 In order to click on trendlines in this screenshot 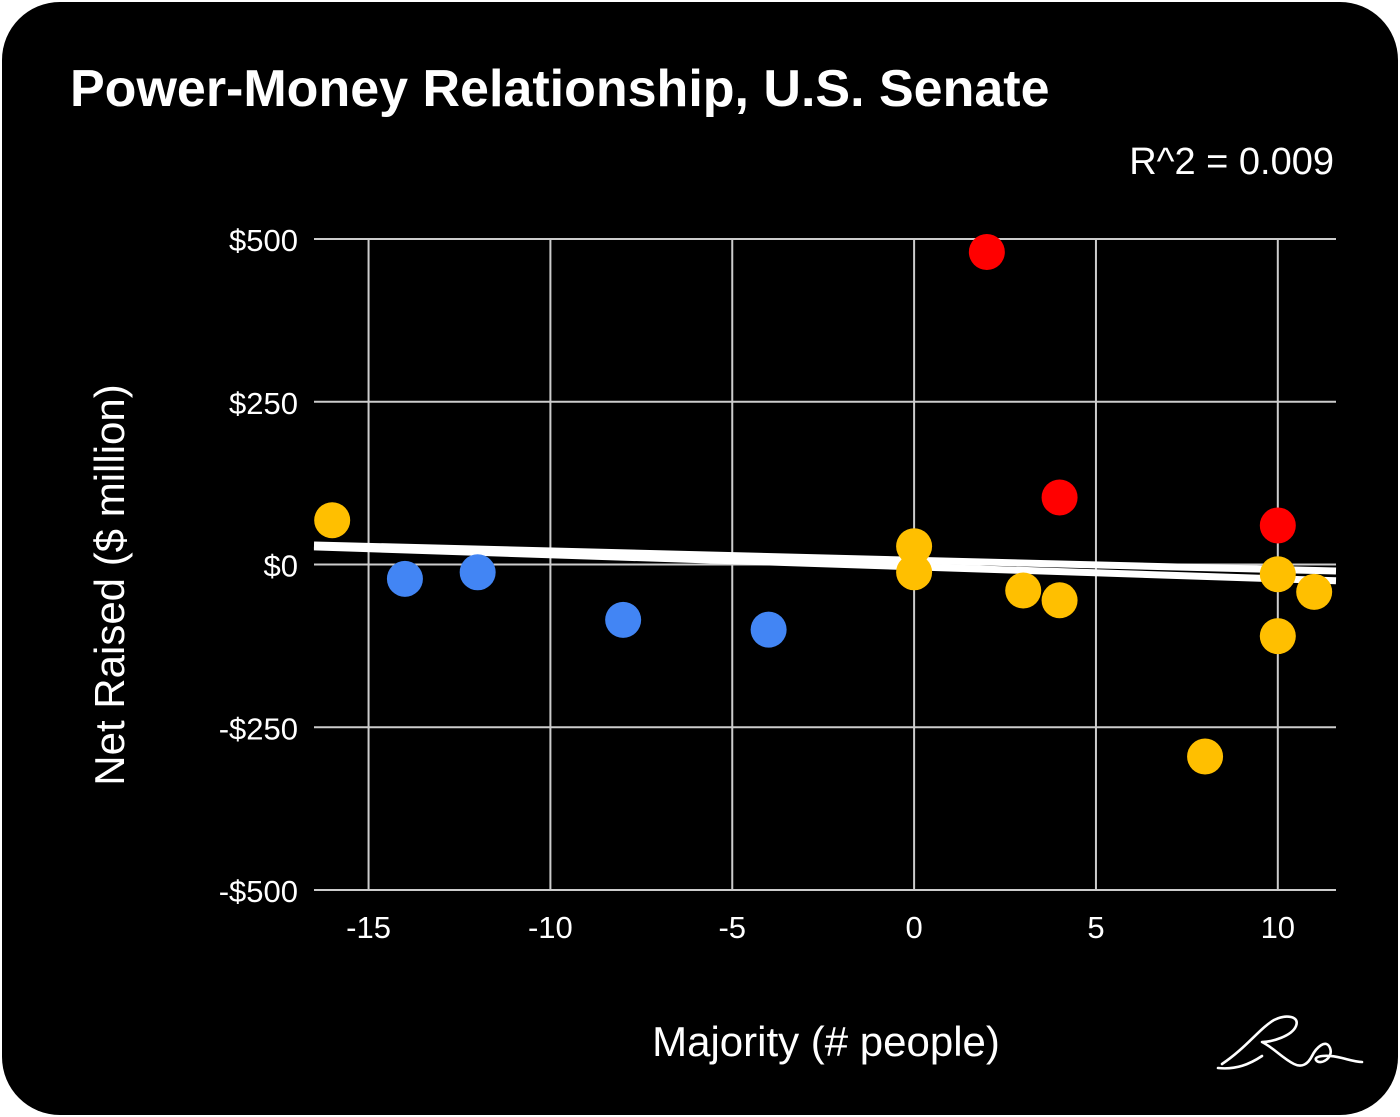, I will do `click(825, 563)`.